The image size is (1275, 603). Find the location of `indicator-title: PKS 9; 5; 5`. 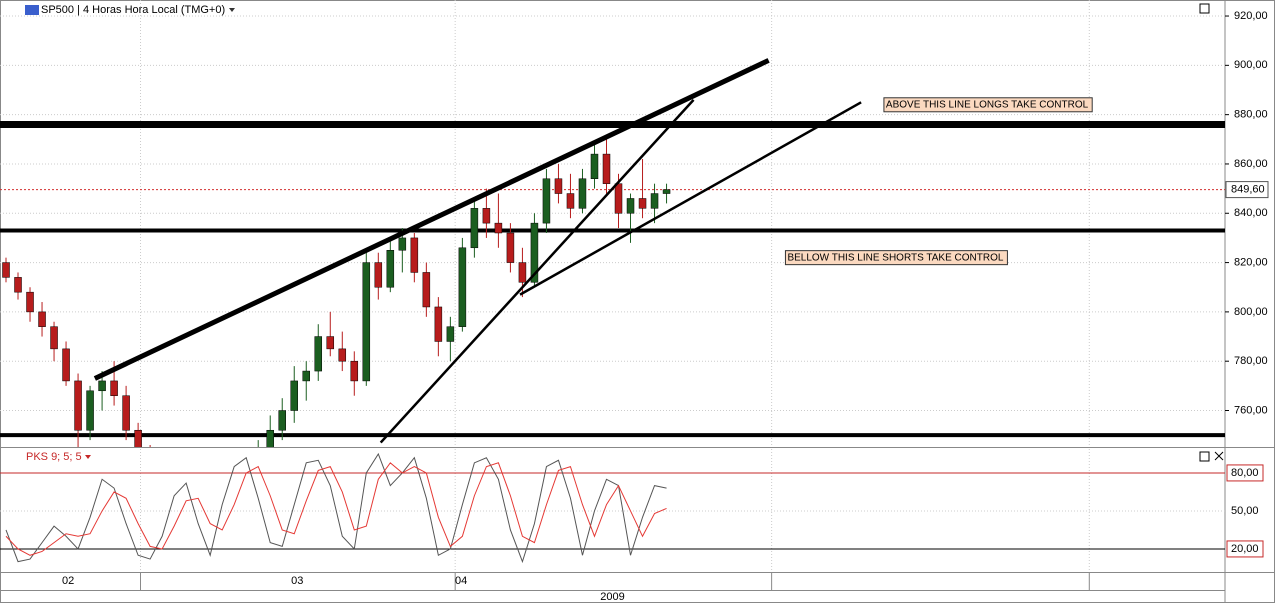

indicator-title: PKS 9; 5; 5 is located at coordinates (54, 457).